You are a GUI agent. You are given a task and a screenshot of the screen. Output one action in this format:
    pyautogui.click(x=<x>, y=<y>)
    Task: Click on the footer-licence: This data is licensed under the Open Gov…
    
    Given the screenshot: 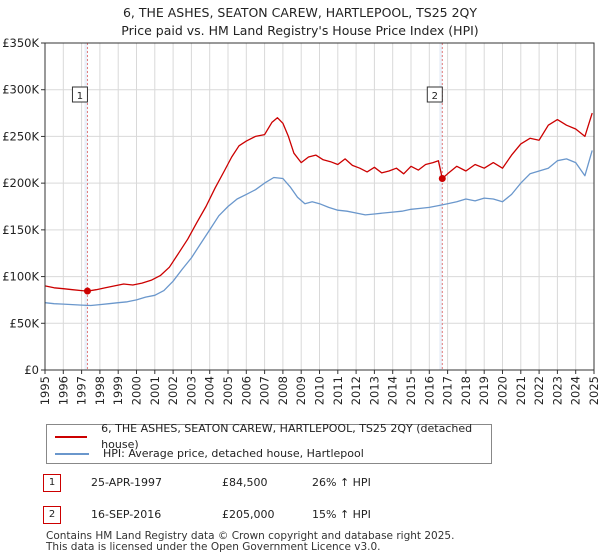 What is the action you would take?
    pyautogui.click(x=213, y=547)
    